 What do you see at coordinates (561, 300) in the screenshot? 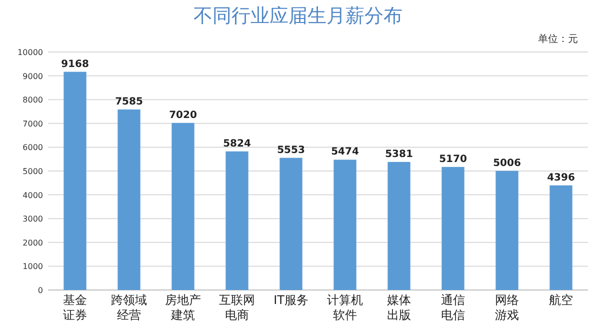
I see `x-tick-label: 航空` at bounding box center [561, 300].